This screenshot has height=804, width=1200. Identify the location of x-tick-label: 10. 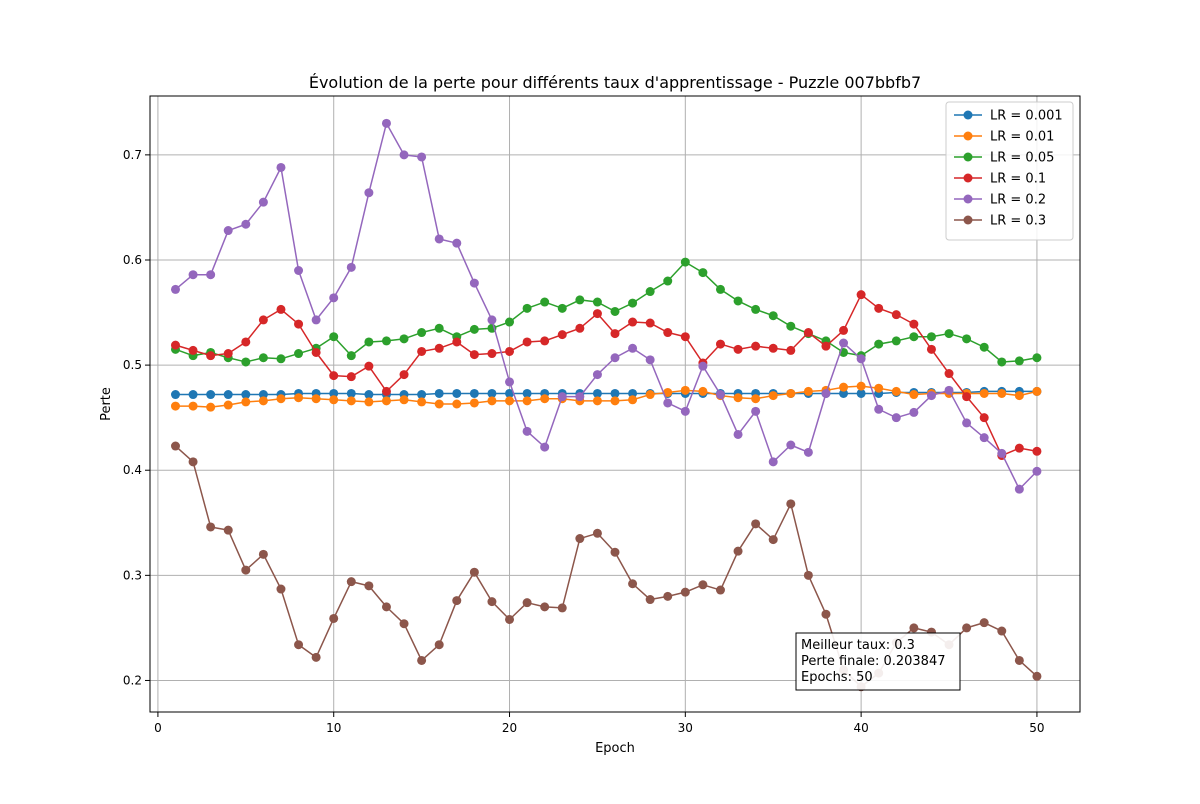
(333, 728).